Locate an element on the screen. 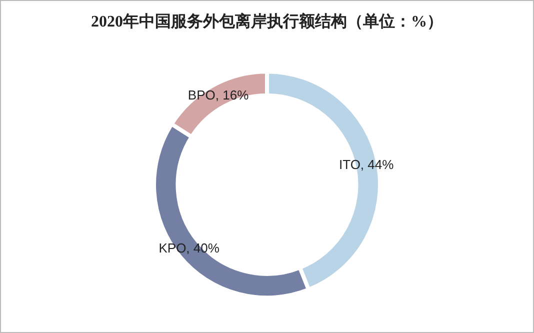  chart-title: 2020年中国服务外包离岸执行额结构（单位：%） is located at coordinates (267, 21).